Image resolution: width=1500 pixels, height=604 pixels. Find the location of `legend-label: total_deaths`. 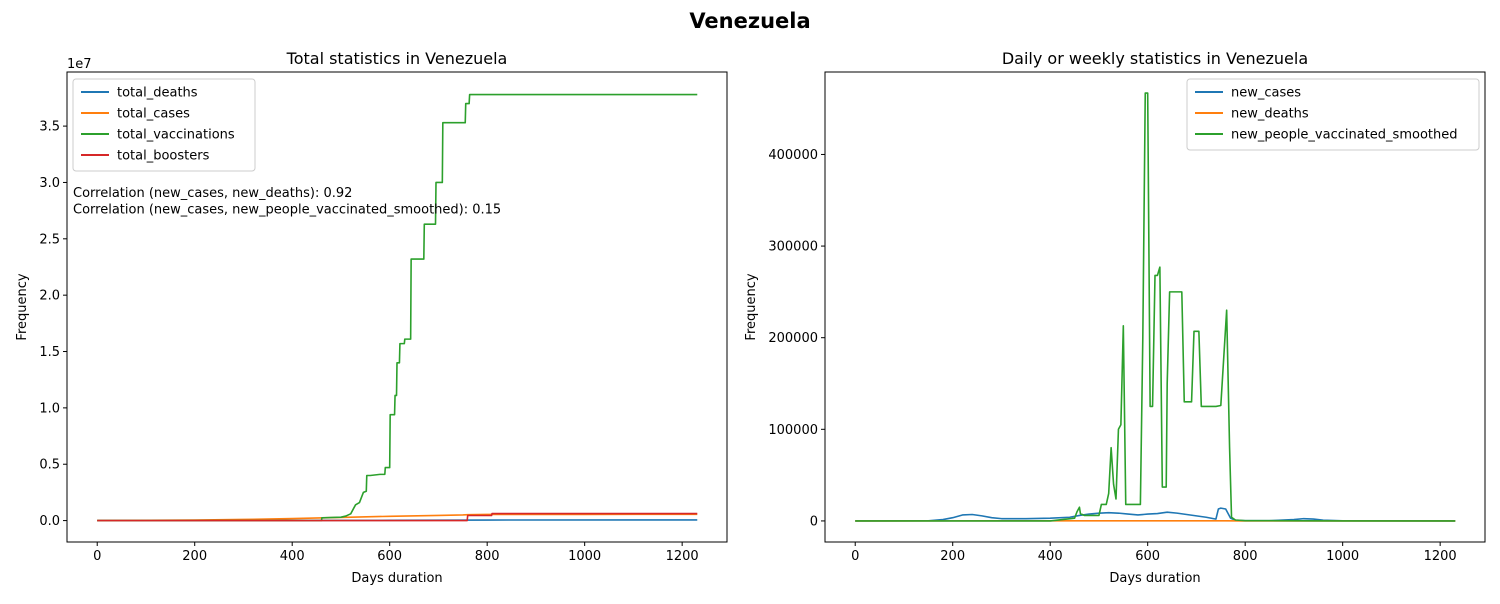

legend-label: total_deaths is located at coordinates (157, 93).